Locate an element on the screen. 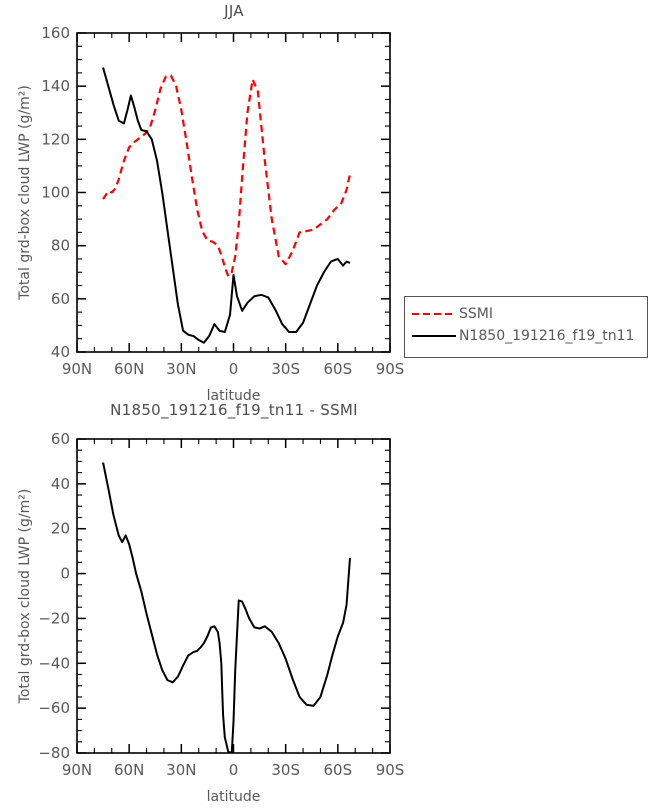  legend-label-model: N1850_191216_f19_tn11 is located at coordinates (547, 336).